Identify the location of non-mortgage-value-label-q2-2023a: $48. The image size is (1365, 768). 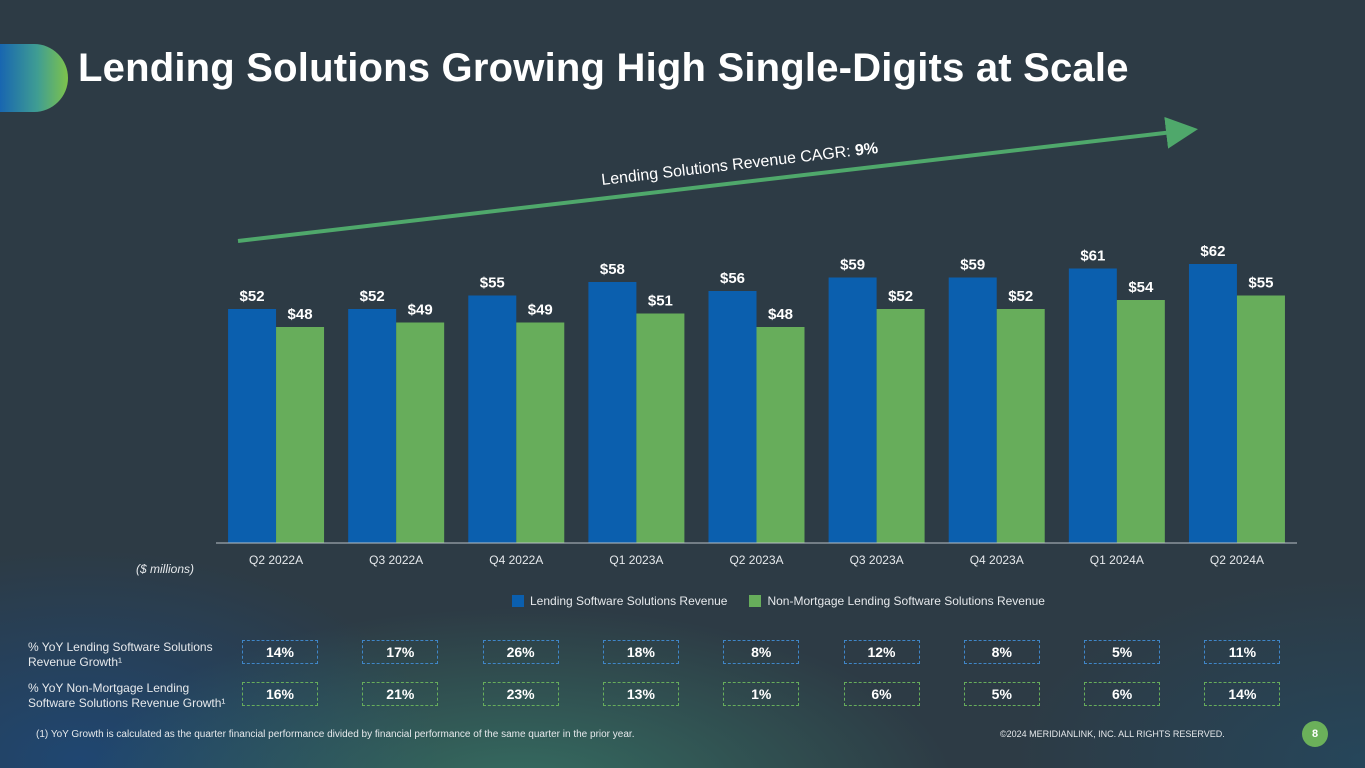
(780, 314).